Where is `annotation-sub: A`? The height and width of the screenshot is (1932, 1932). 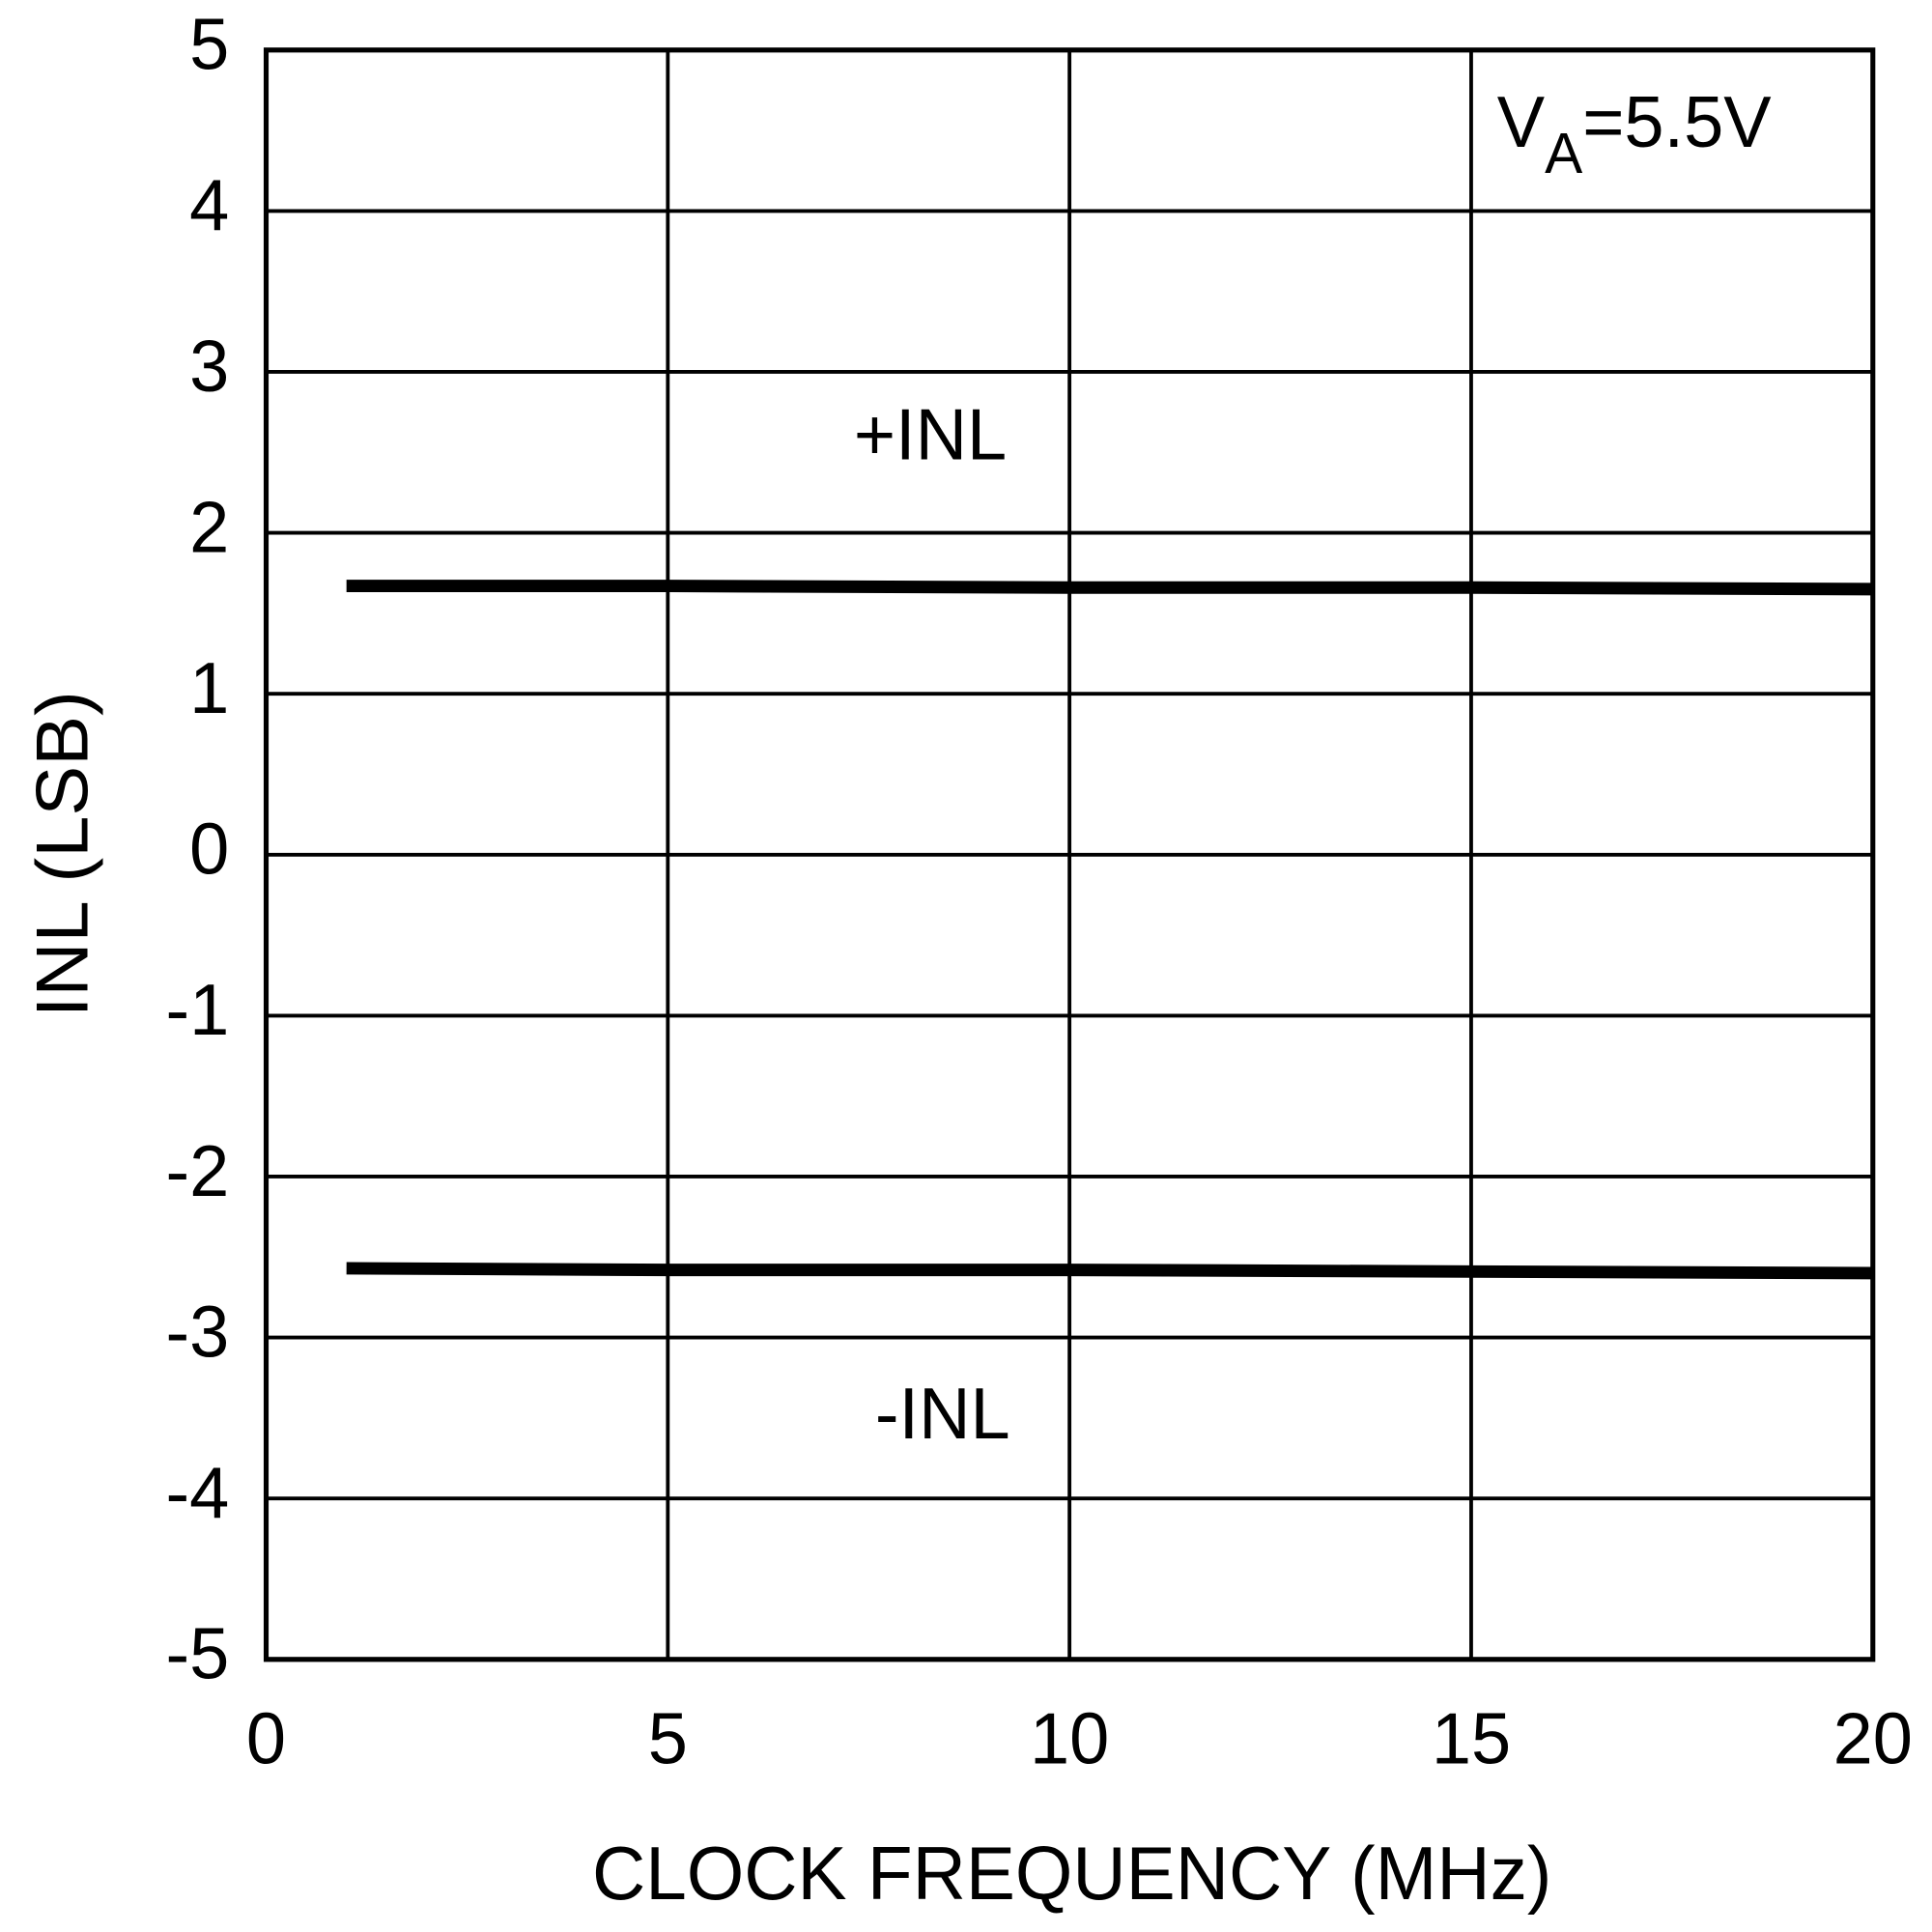 annotation-sub: A is located at coordinates (1564, 152).